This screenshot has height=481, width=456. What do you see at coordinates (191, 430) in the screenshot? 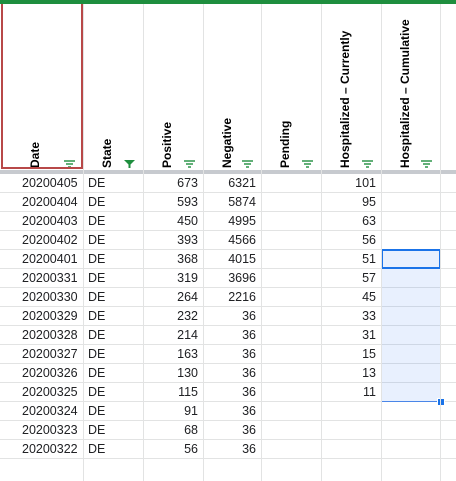
I see `cell-positive: 68` at bounding box center [191, 430].